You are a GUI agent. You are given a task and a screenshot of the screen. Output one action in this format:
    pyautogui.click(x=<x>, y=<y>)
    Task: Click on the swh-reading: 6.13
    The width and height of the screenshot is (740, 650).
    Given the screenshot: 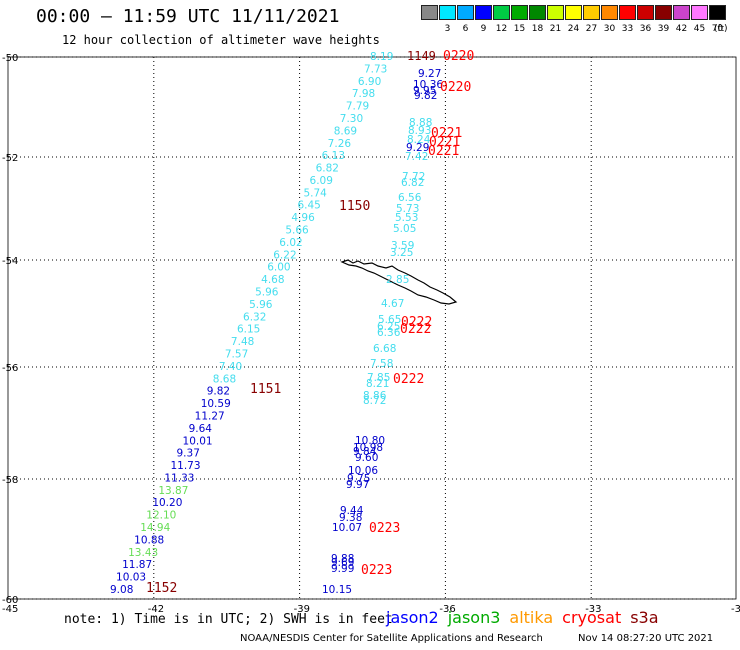 What is the action you would take?
    pyautogui.click(x=333, y=156)
    